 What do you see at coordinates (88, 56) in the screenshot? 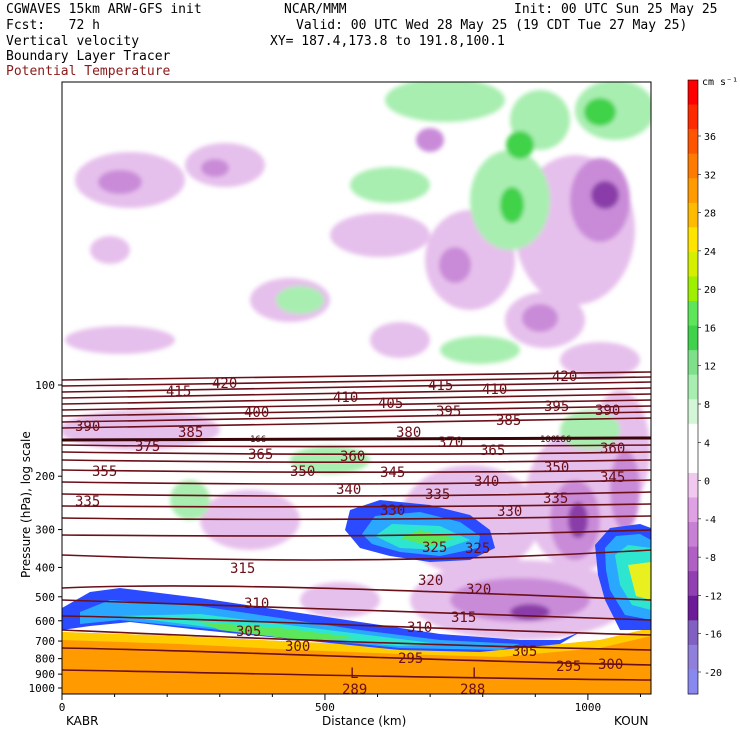
I see `field-boundary-layer-tracer: Boundary Layer Tracer` at bounding box center [88, 56].